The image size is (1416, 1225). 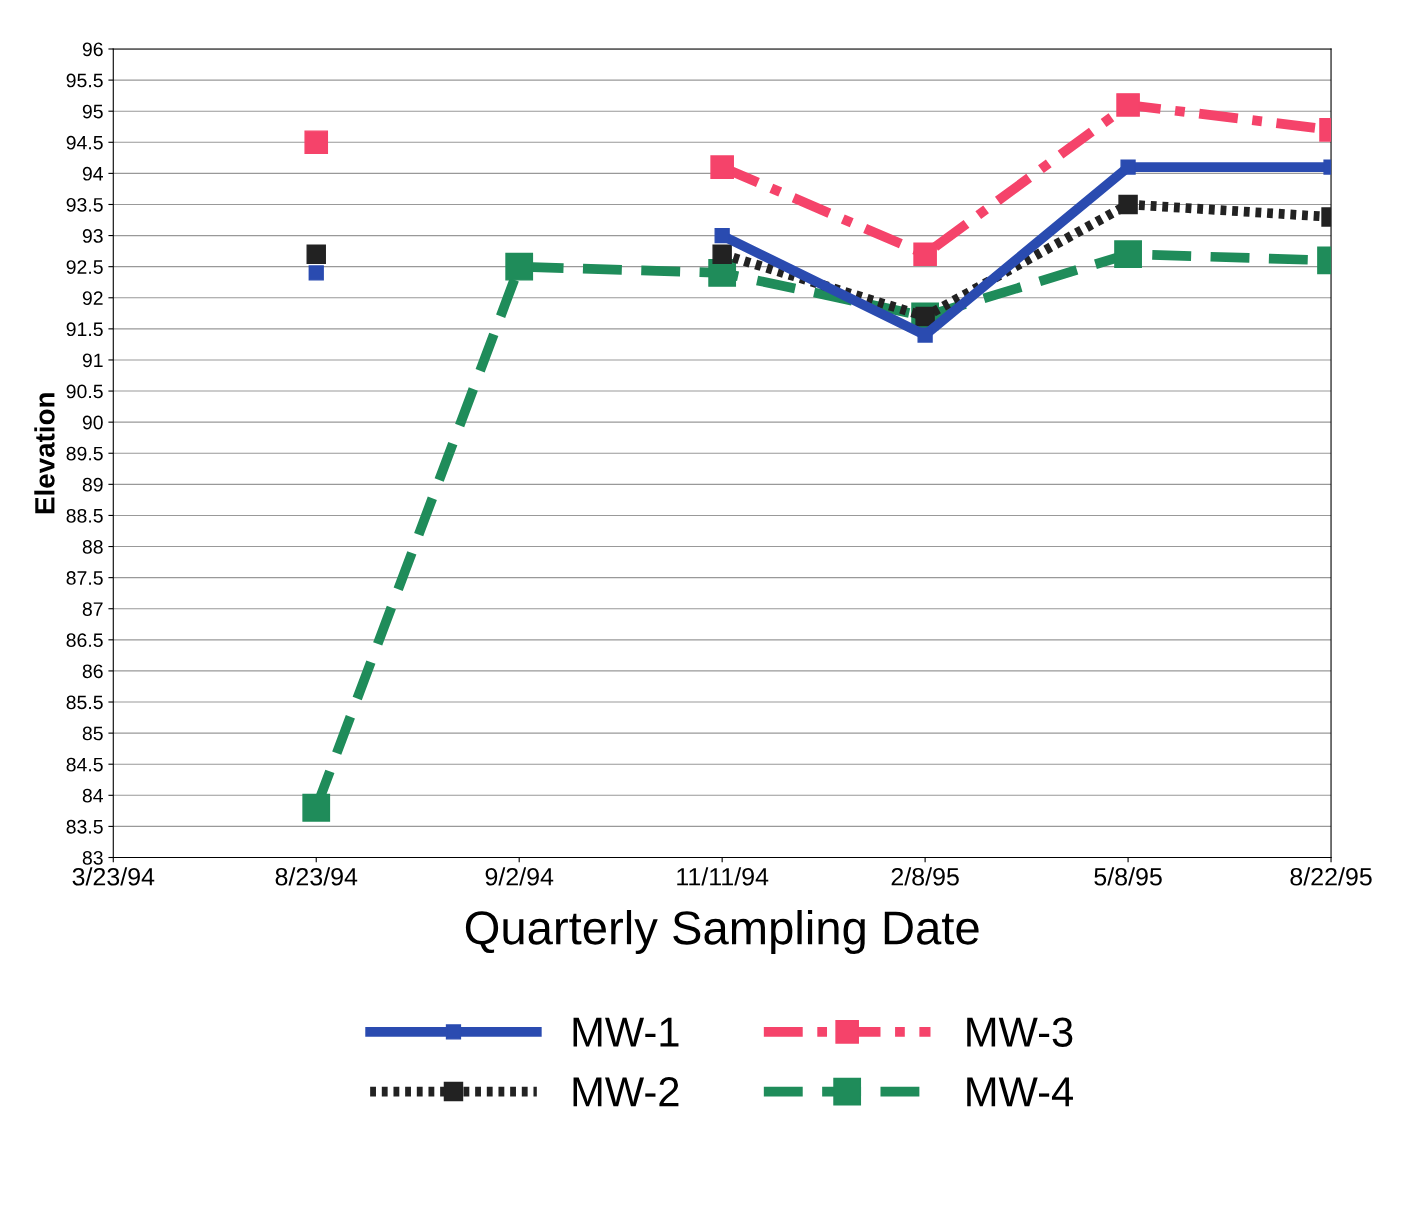 What do you see at coordinates (92, 671) in the screenshot?
I see `y-tick-label: 86` at bounding box center [92, 671].